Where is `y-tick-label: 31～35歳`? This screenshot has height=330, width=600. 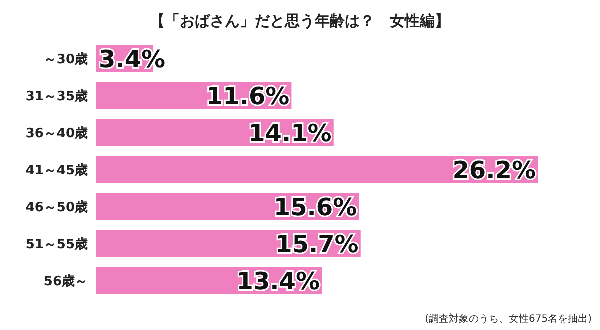
y-tick-label: 31～35歳 is located at coordinates (57, 97).